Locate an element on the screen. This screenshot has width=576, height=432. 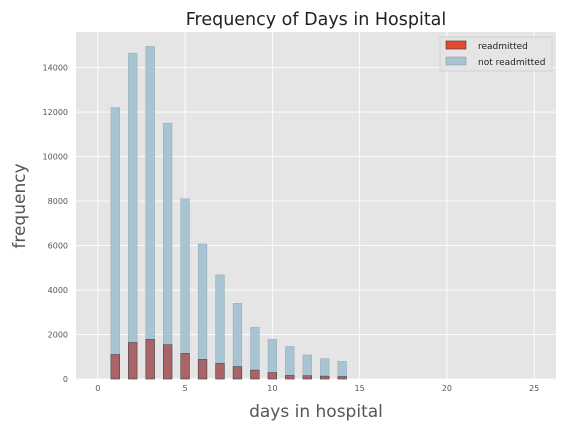
chart-title: Frequency of Days in Hospital is located at coordinates (316, 20).